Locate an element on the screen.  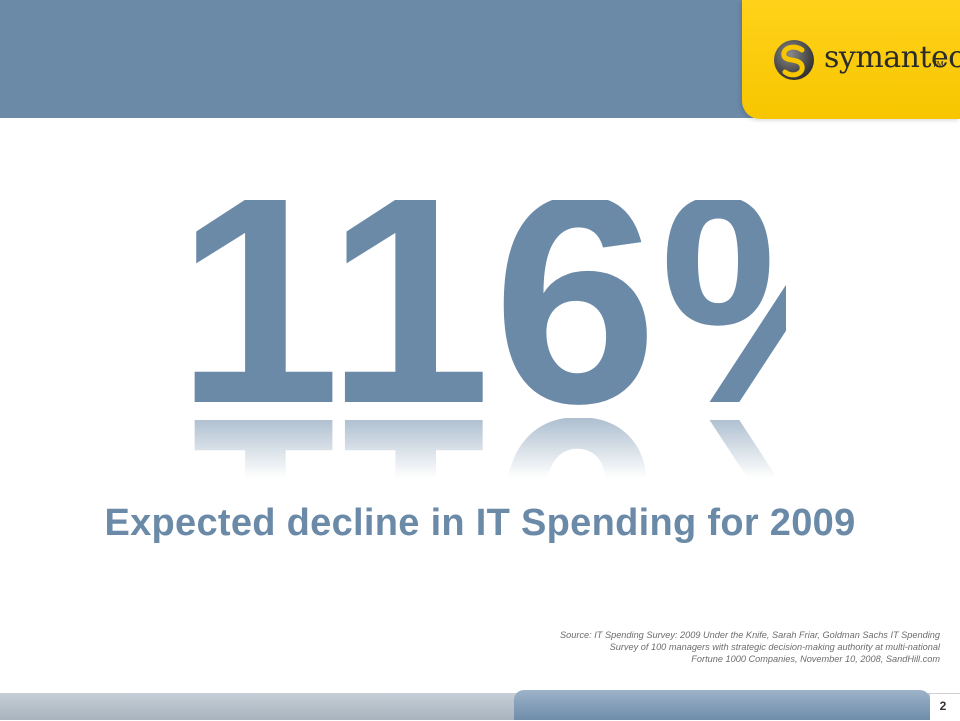
headline-reflection: 116% is located at coordinates (481, 448).